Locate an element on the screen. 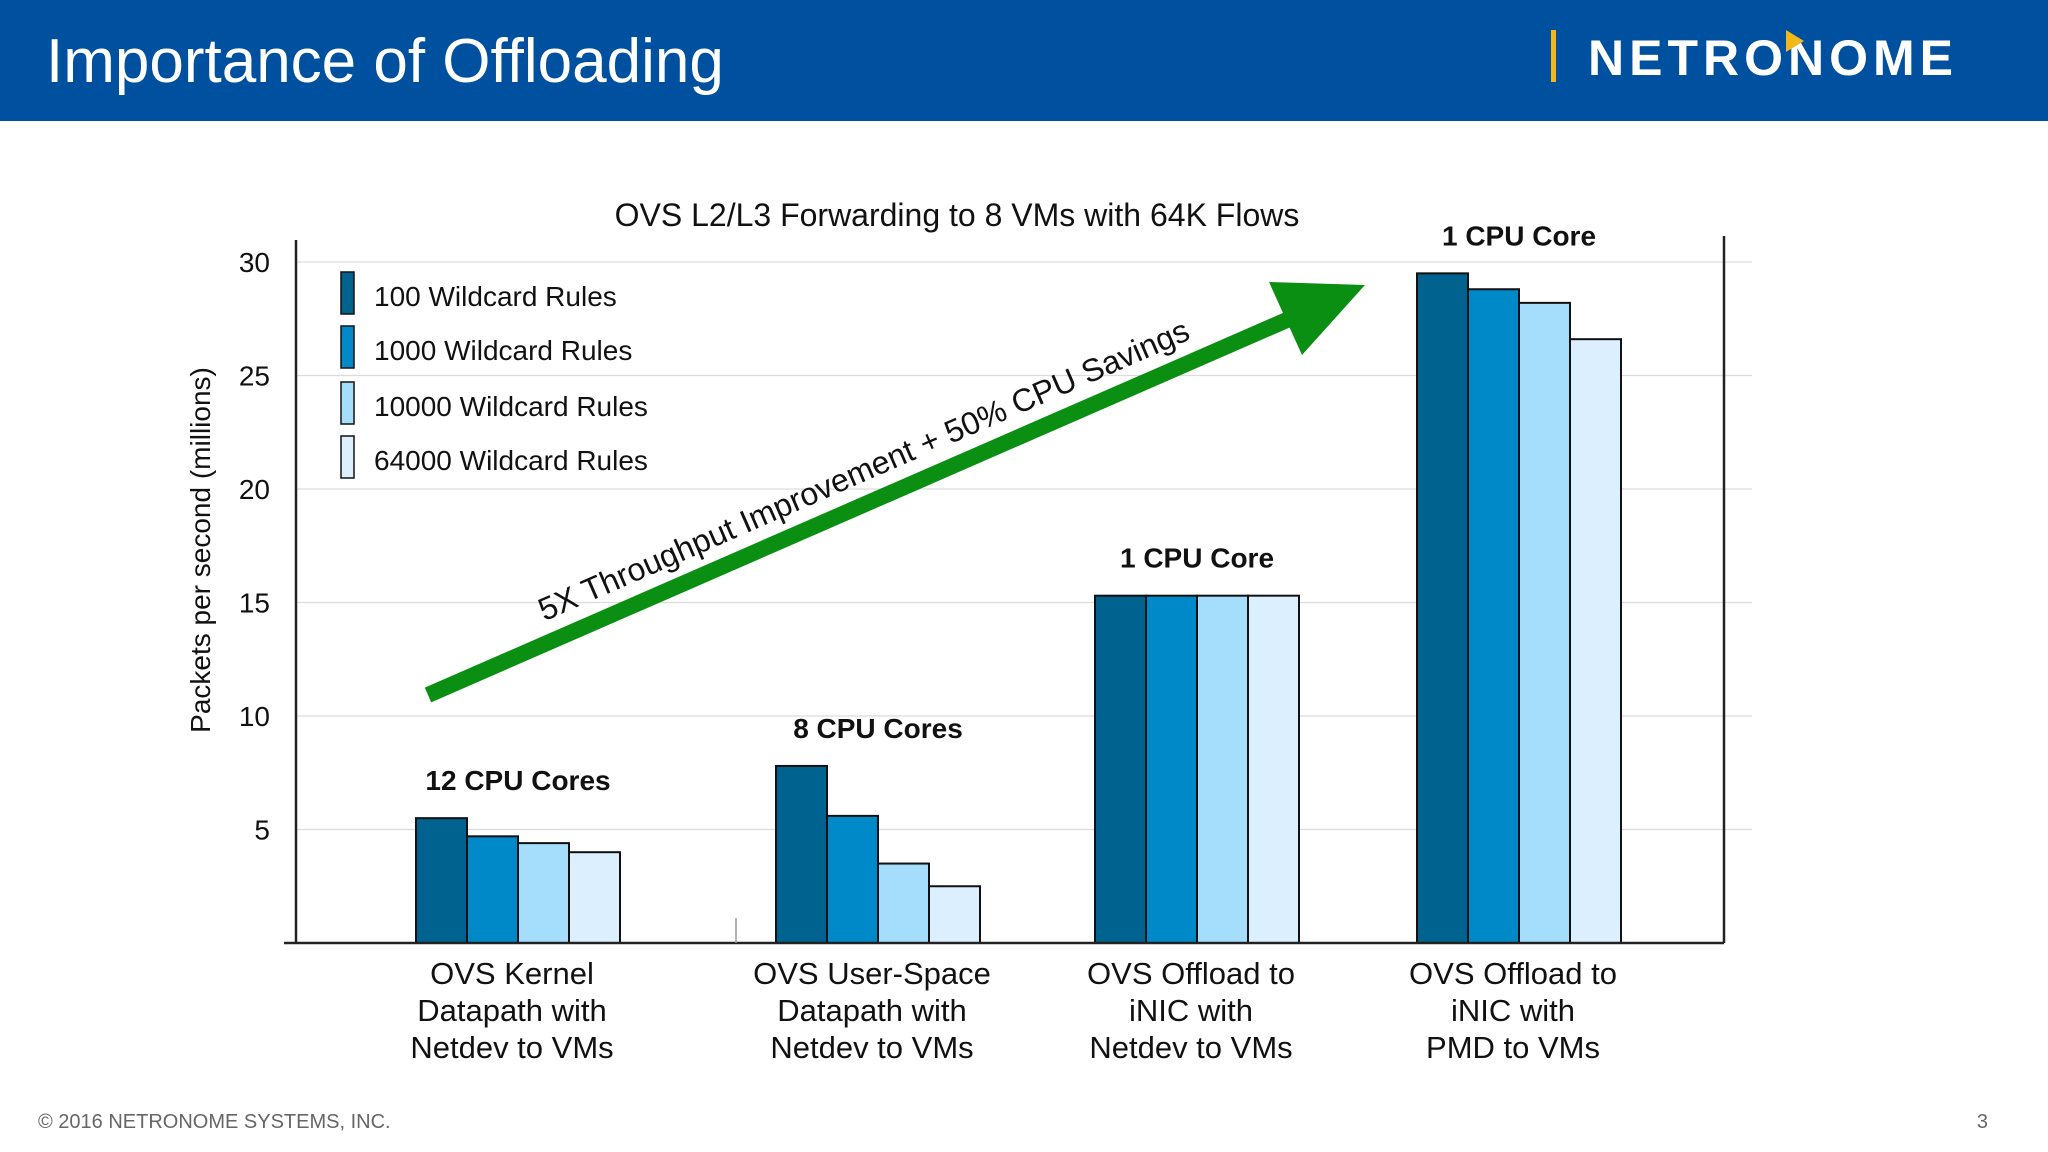 This screenshot has height=1152, width=2048. footer-copyright: © 2016 NETRONOME SYSTEMS, INC. is located at coordinates (214, 1122).